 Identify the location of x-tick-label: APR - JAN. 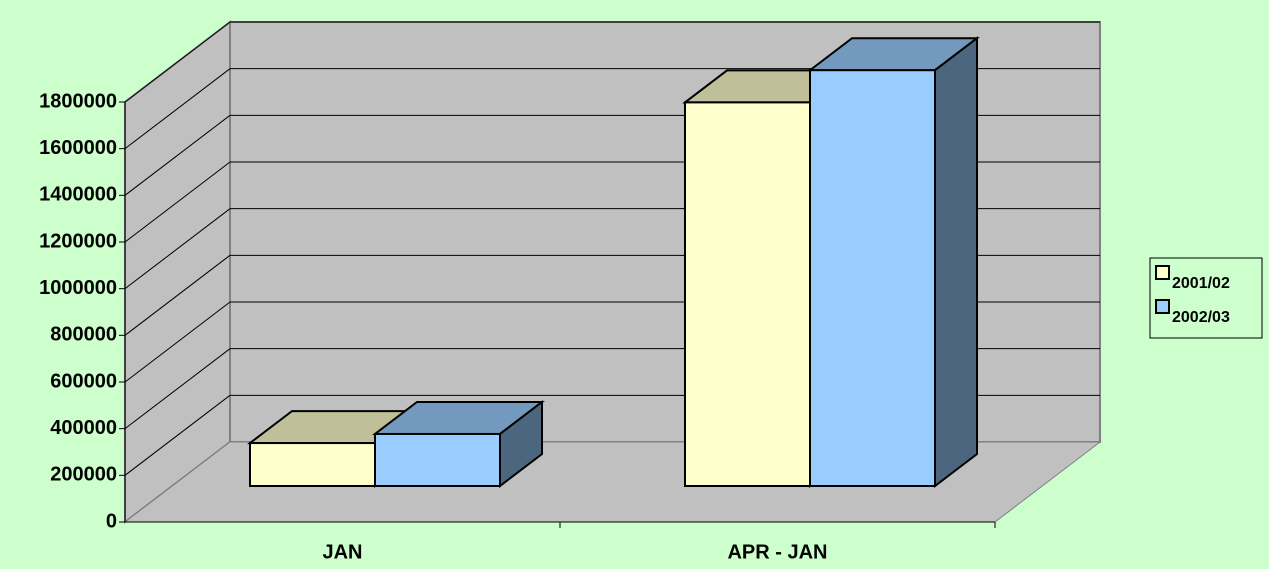
(777, 552).